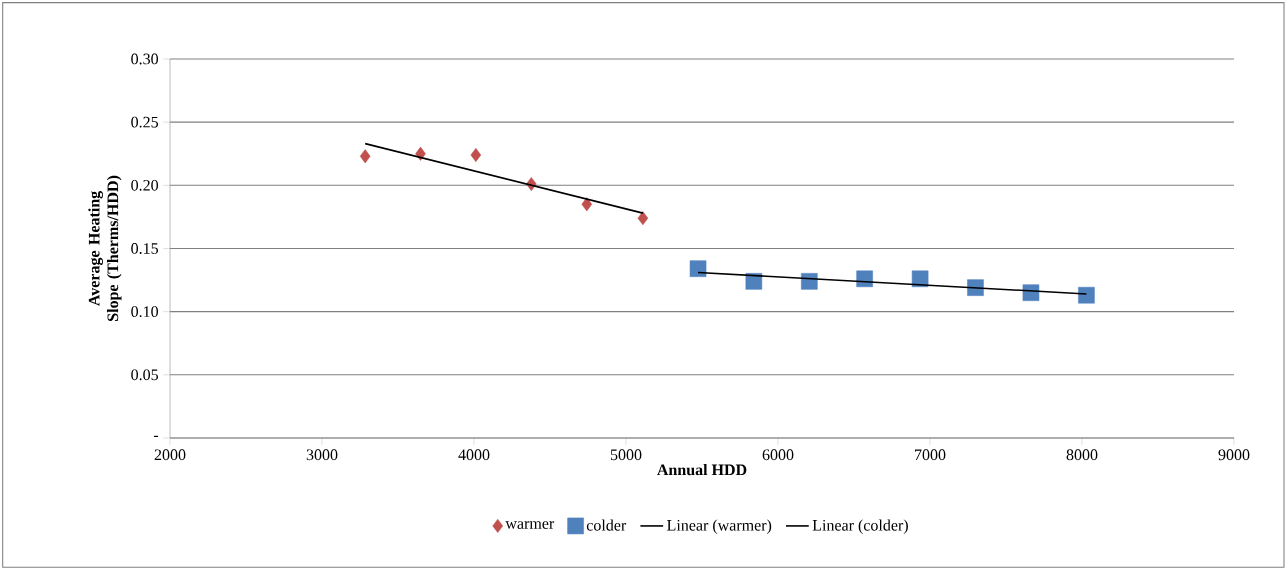 The height and width of the screenshot is (570, 1287). Describe the element at coordinates (145, 375) in the screenshot. I see `y-tick-label: 0.05` at that location.